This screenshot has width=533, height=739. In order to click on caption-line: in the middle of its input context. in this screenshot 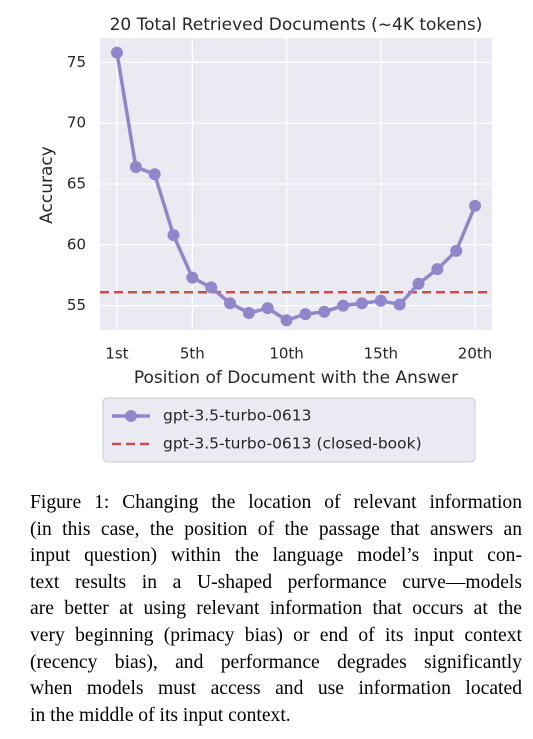, I will do `click(160, 715)`.